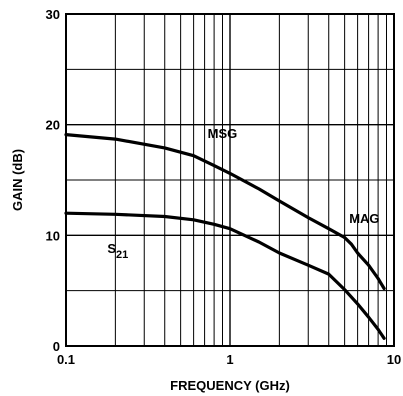 This screenshot has height=396, width=403. What do you see at coordinates (230, 385) in the screenshot?
I see `x-axis-label: FREQUENCY (GHz)` at bounding box center [230, 385].